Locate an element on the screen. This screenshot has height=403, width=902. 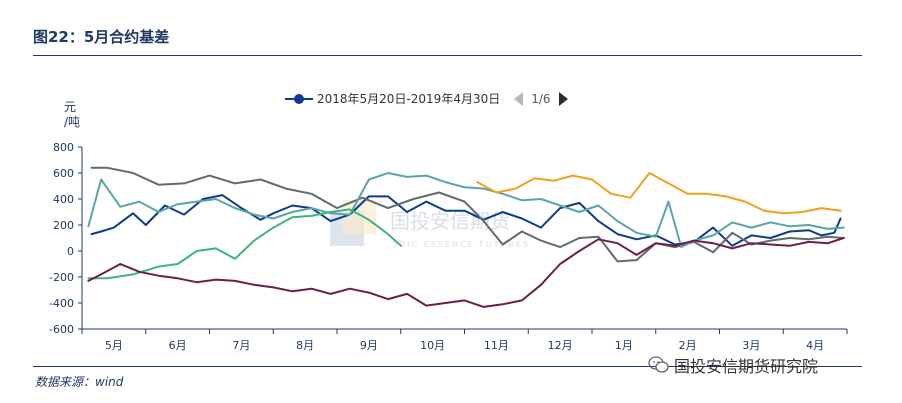
brand-signature: 国投安信期货研究院 is located at coordinates (733, 365).